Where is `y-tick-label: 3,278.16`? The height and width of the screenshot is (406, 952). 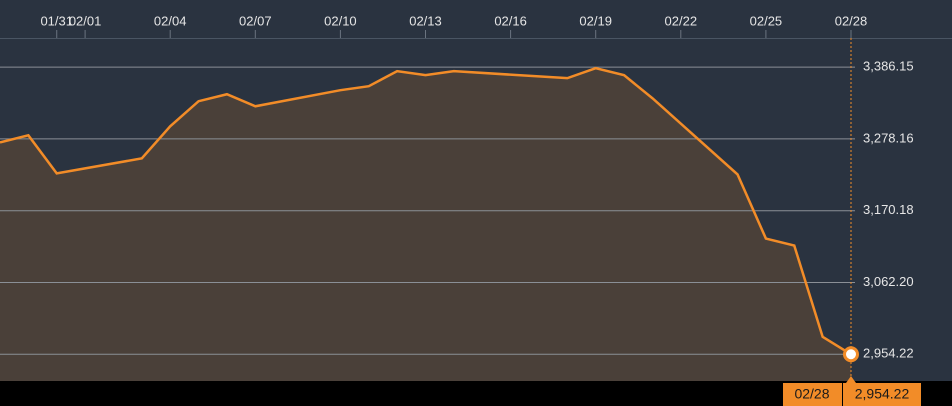
y-tick-label: 3,278.16 is located at coordinates (888, 137).